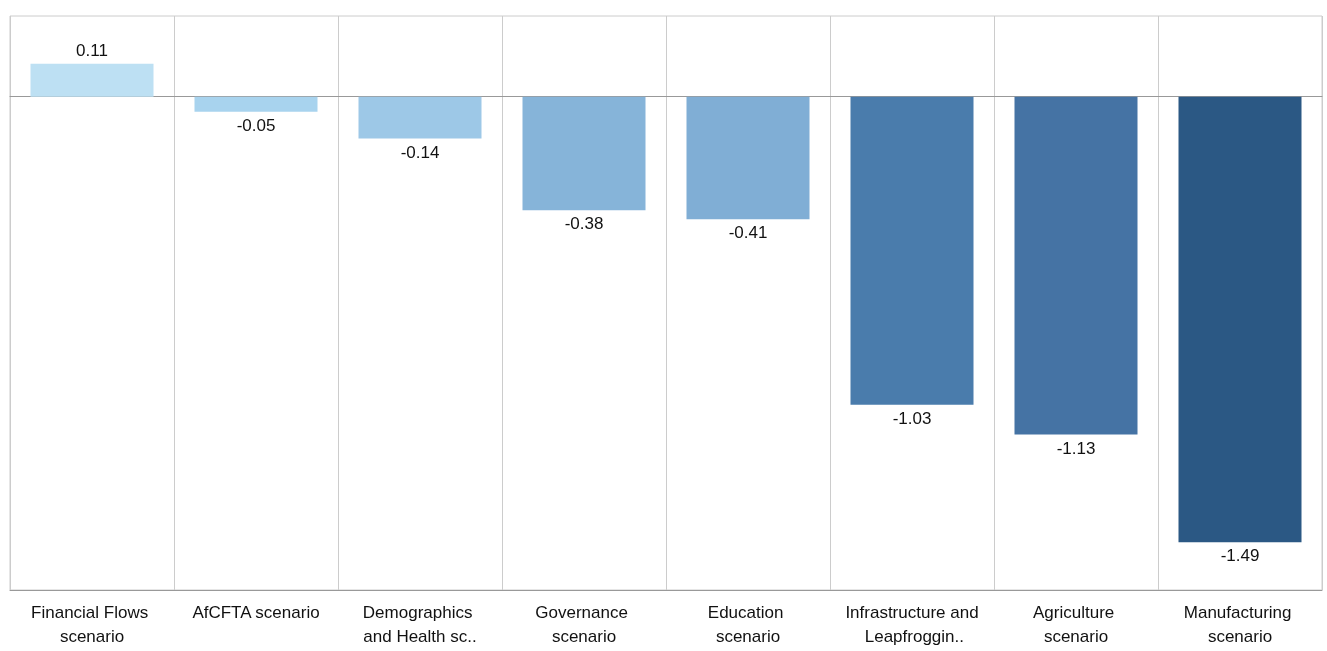 This screenshot has height=651, width=1327. I want to click on x-tick-label: Governance scenario, so click(584, 624).